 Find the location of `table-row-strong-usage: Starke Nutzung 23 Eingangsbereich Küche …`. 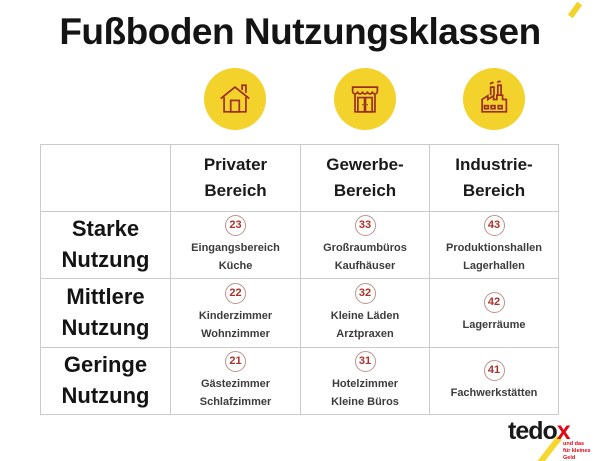

table-row-strong-usage: Starke Nutzung 23 Eingangsbereich Küche … is located at coordinates (299, 245).